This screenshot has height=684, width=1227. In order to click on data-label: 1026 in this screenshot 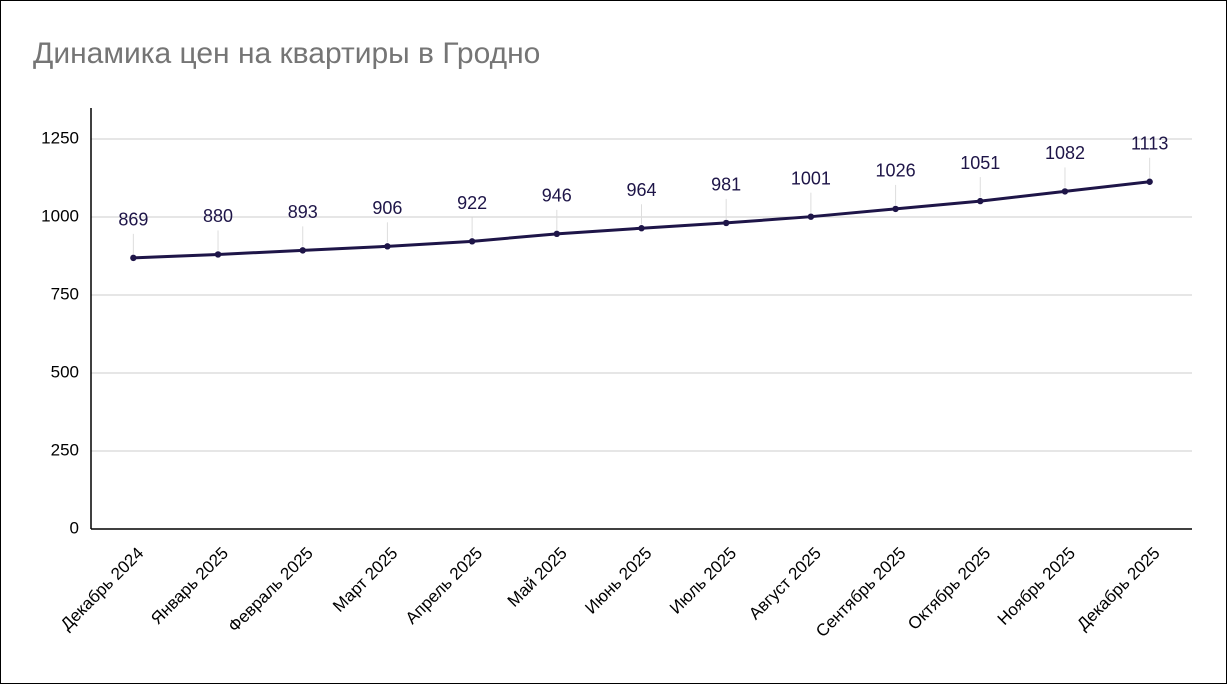, I will do `click(896, 171)`.